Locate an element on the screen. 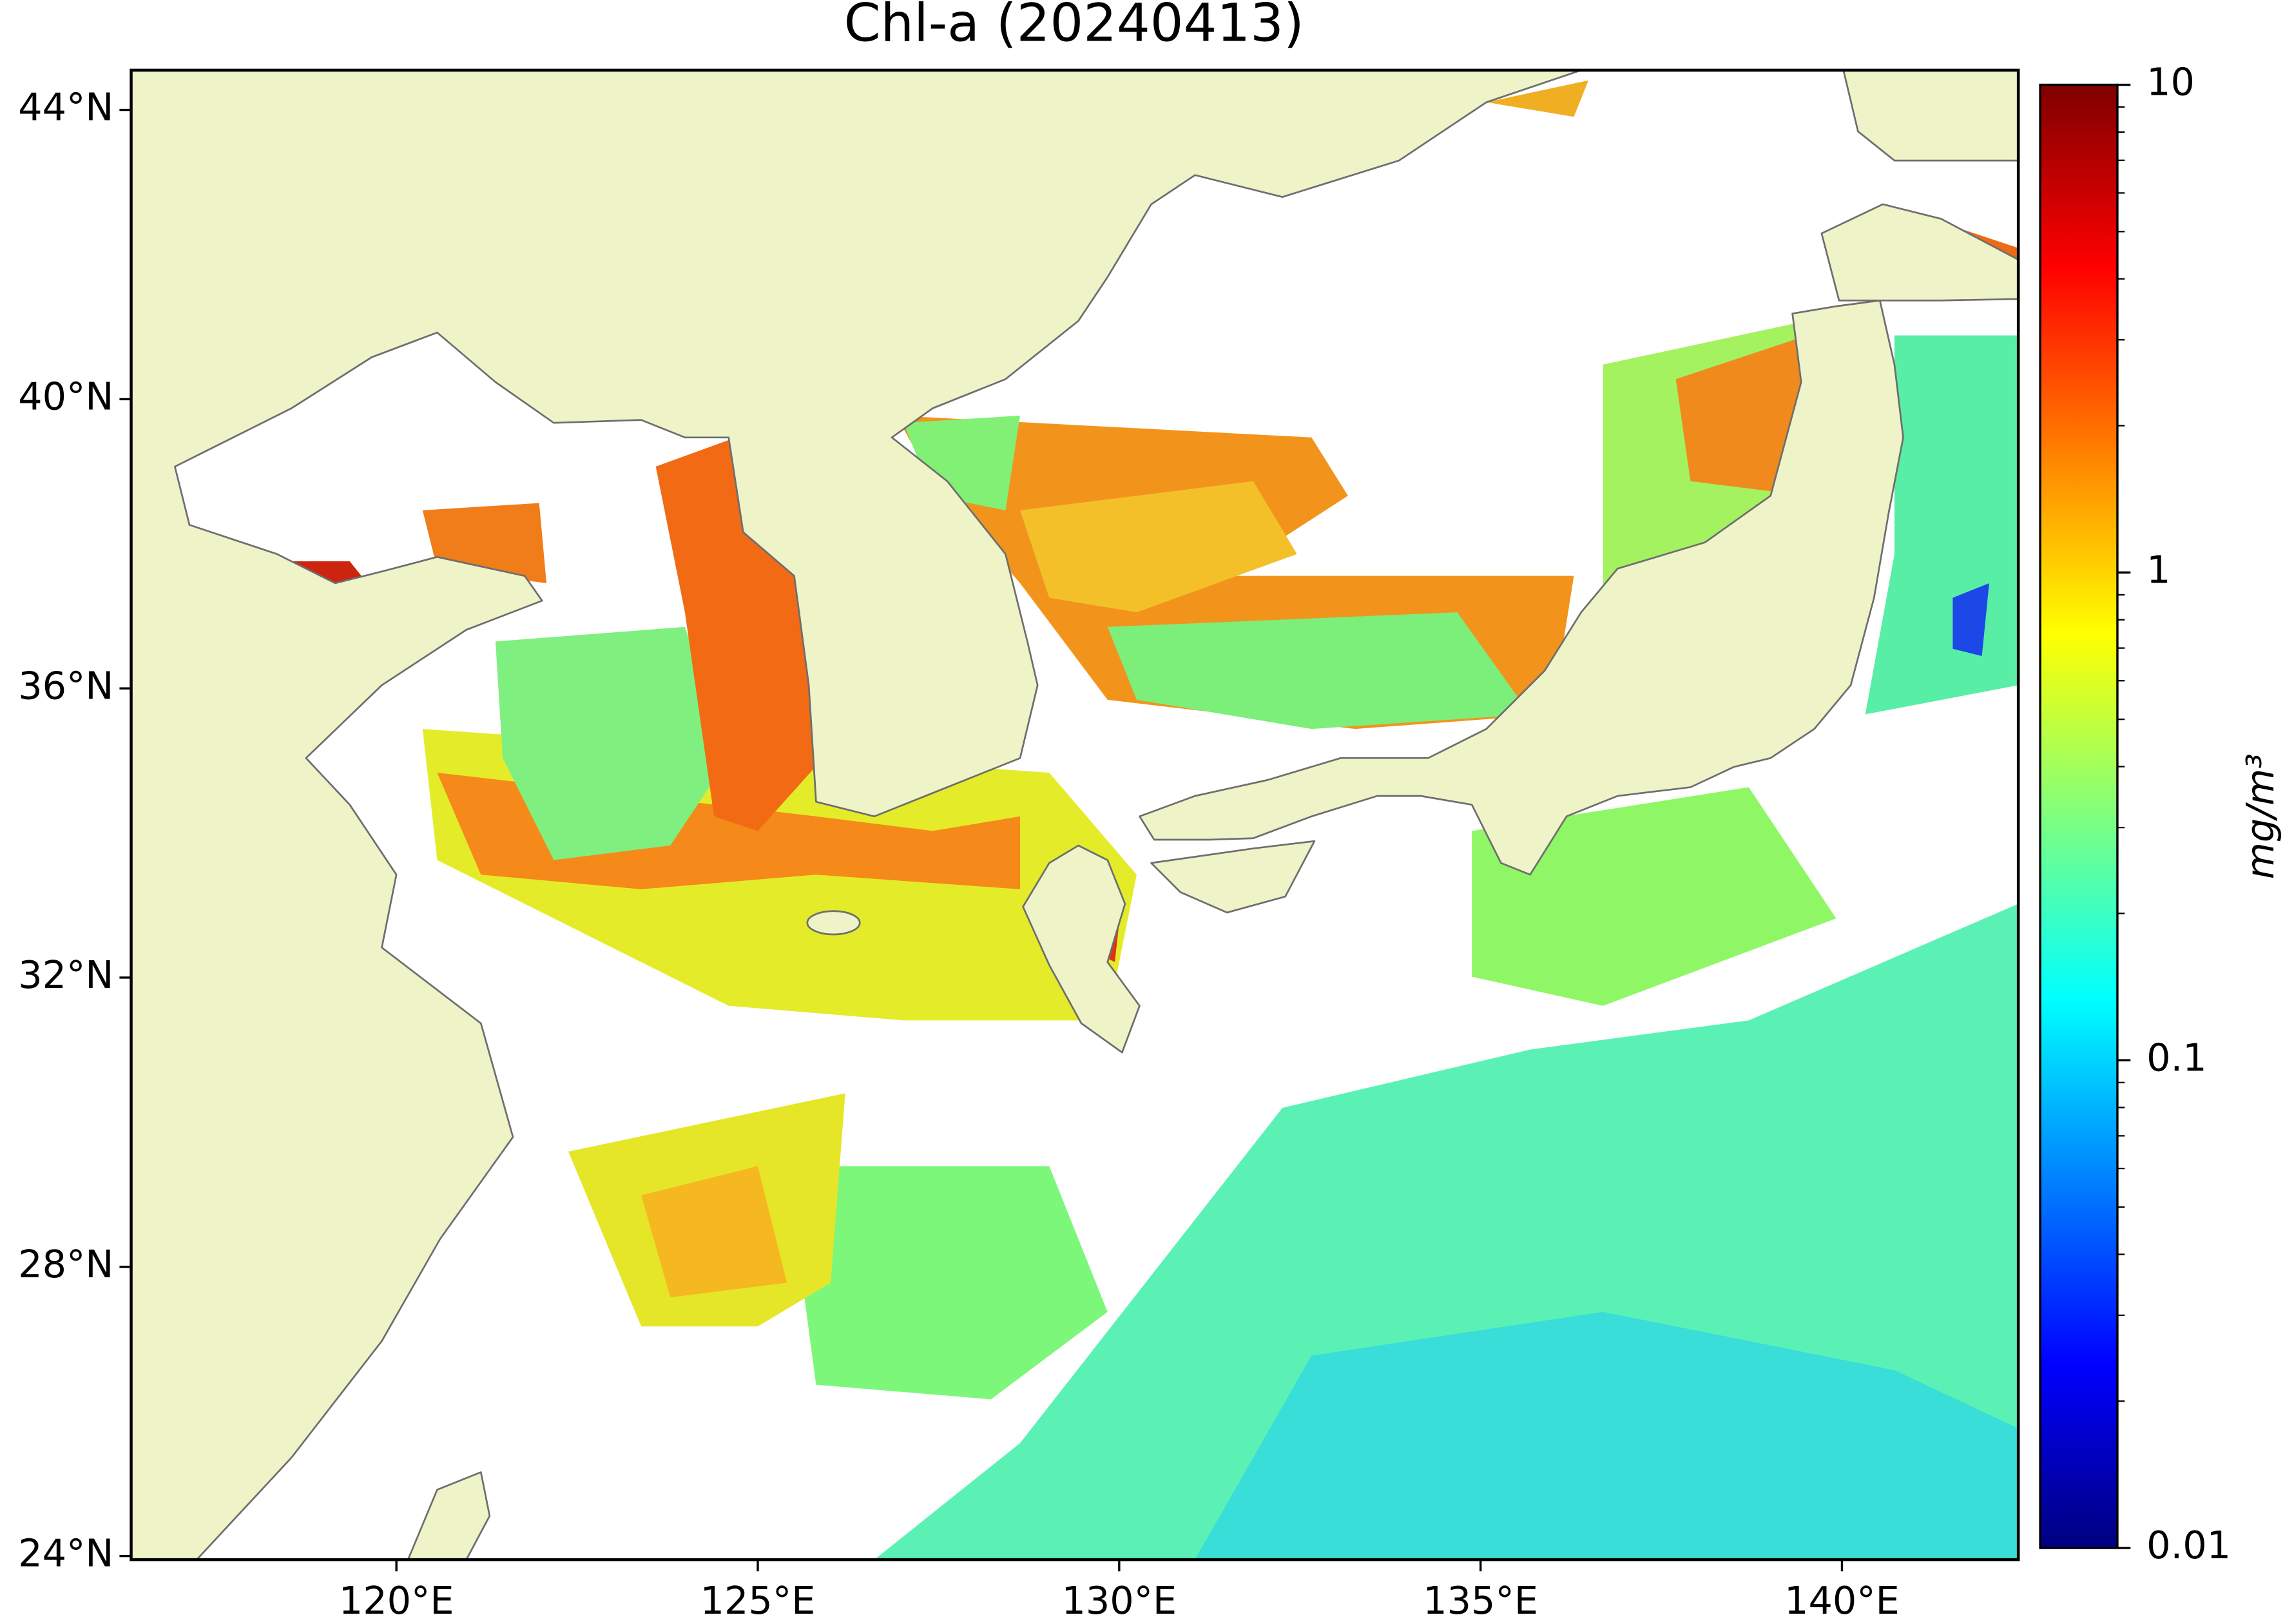 This screenshot has height=1624, width=2285. land-taiwan is located at coordinates (449, 1516).